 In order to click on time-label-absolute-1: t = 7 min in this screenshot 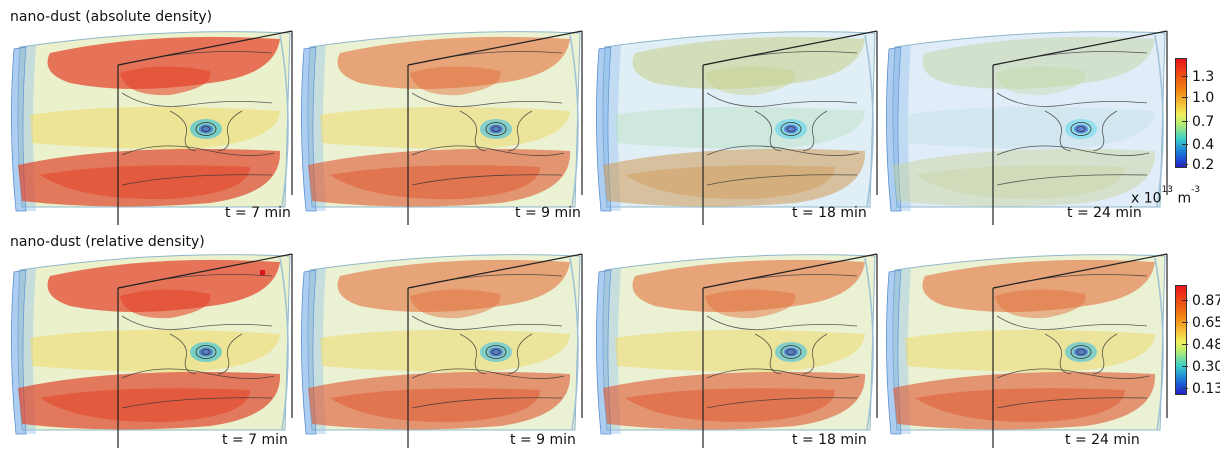, I will do `click(258, 213)`.